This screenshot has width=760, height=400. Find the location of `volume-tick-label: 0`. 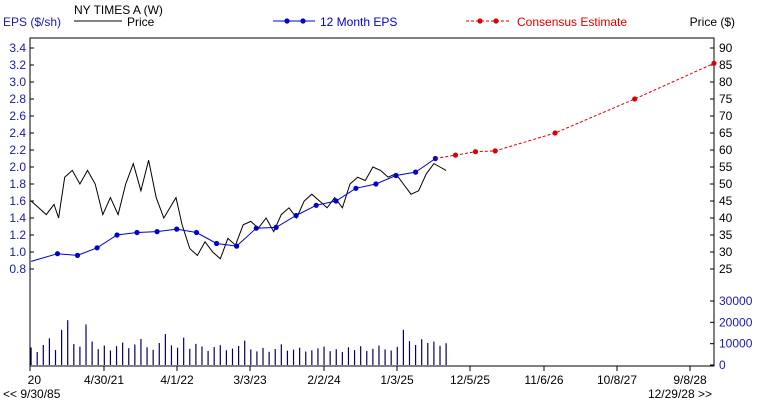

volume-tick-label: 0 is located at coordinates (722, 365).